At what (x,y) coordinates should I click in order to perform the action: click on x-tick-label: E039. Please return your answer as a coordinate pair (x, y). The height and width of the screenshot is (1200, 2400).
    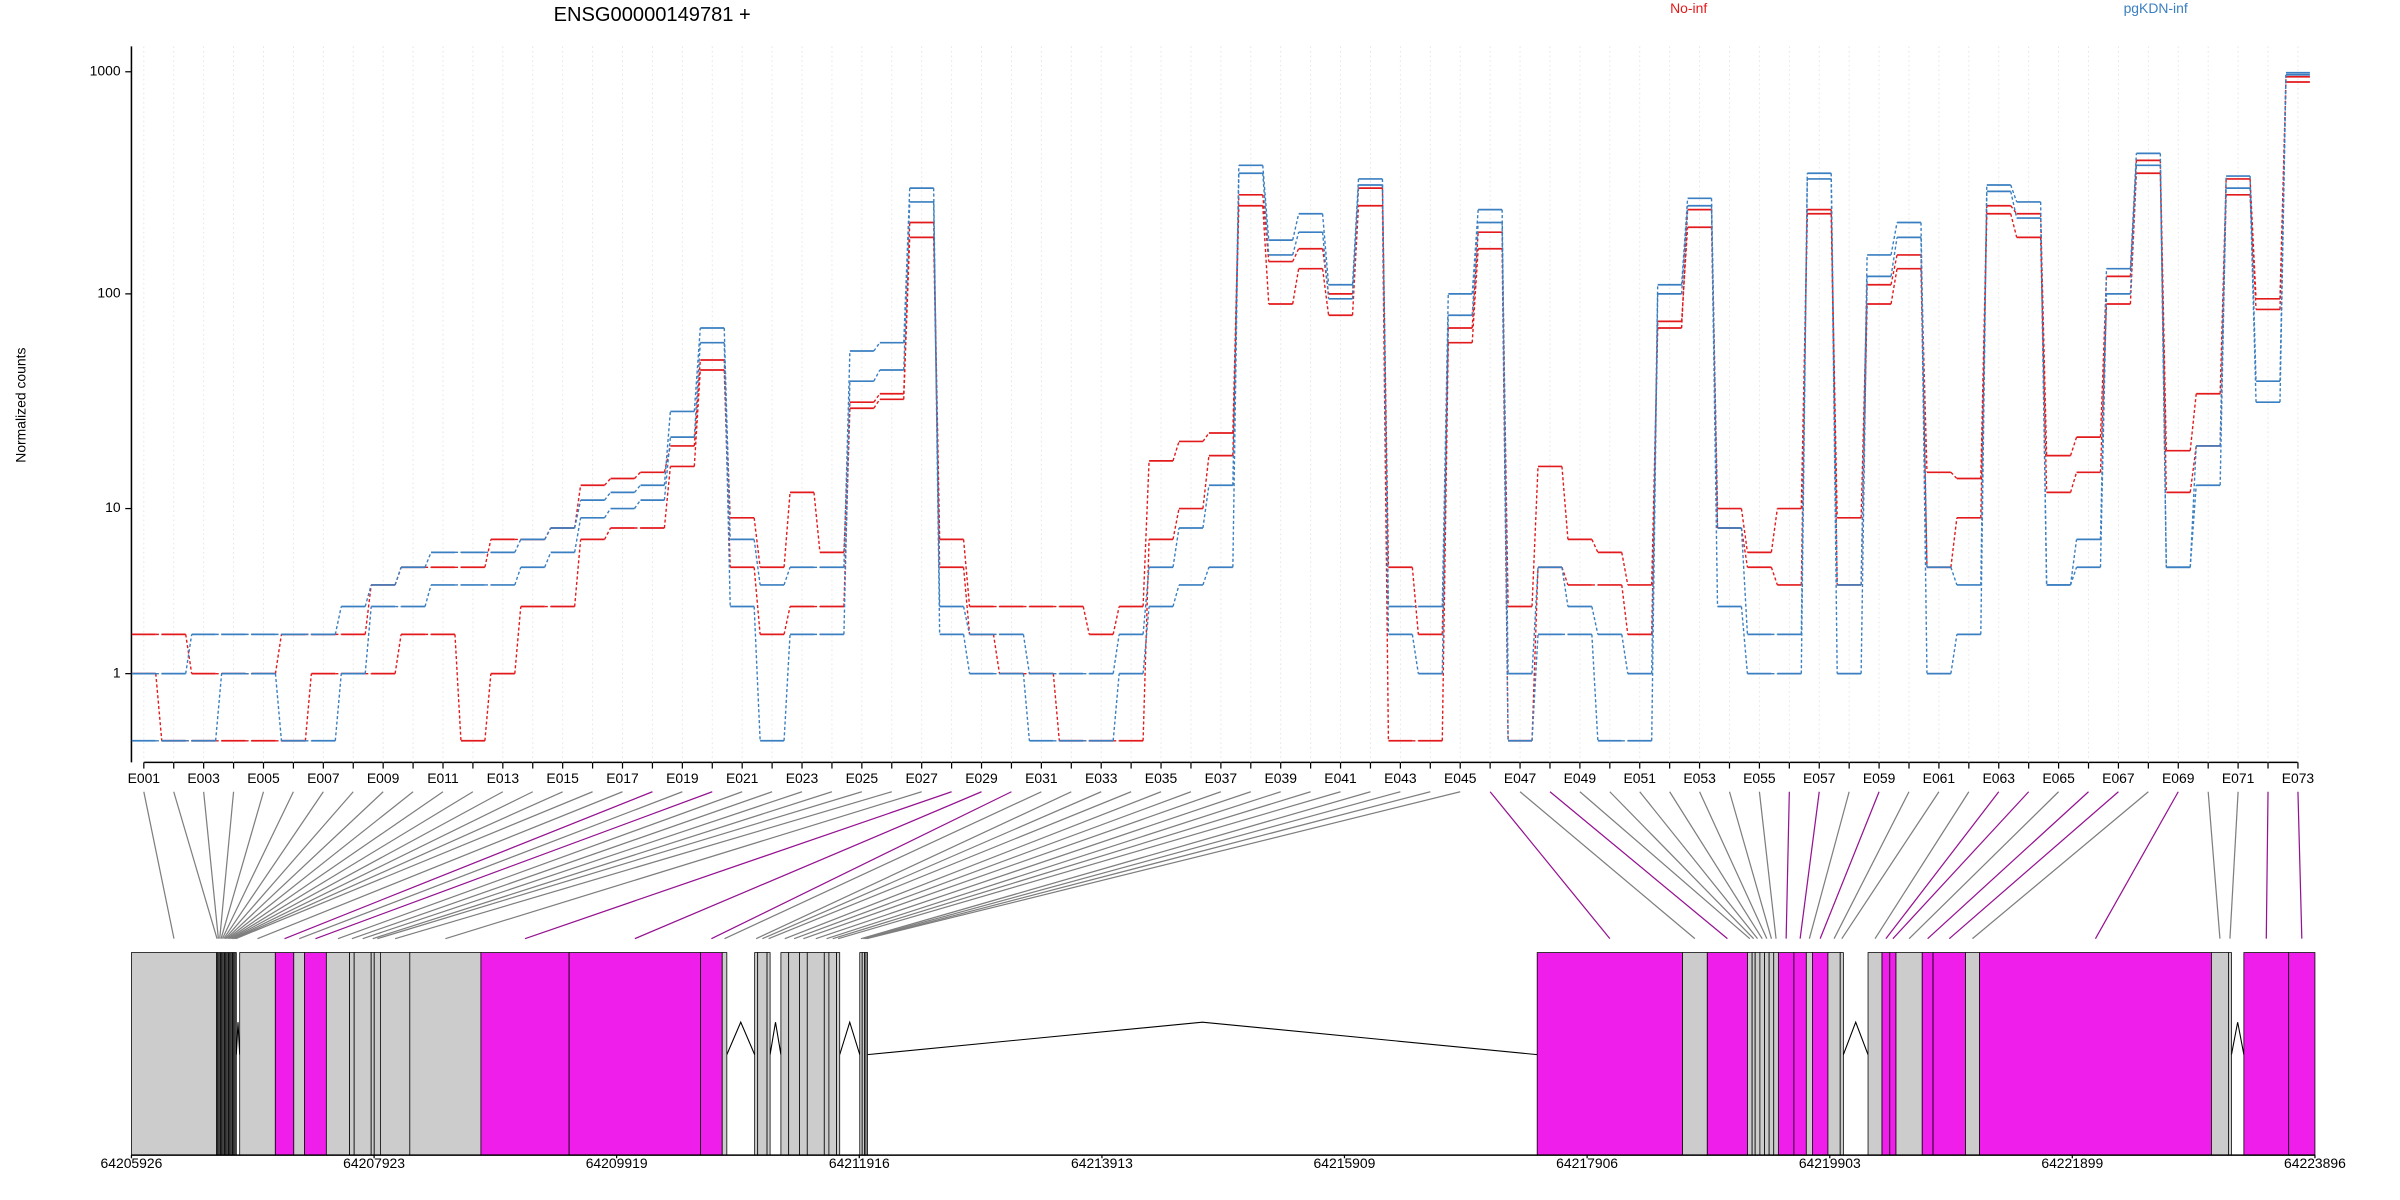
    Looking at the image, I should click on (1280, 778).